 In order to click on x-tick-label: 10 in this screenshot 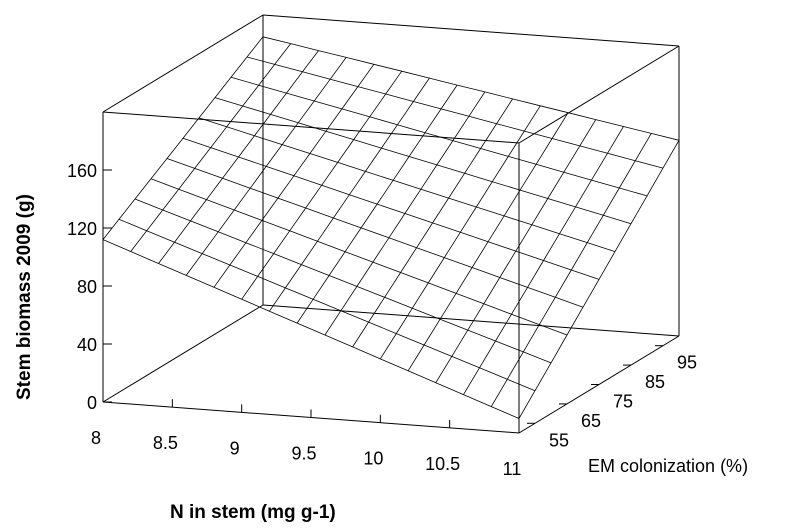, I will do `click(373, 459)`.